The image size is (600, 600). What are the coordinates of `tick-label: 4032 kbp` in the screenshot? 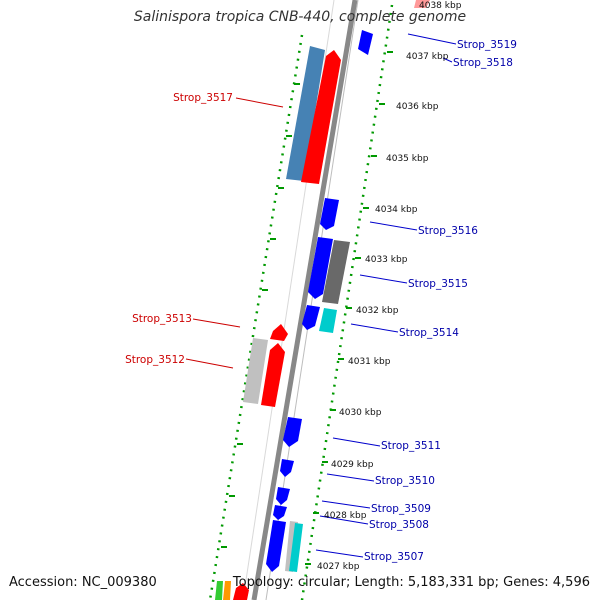 It's located at (377, 311).